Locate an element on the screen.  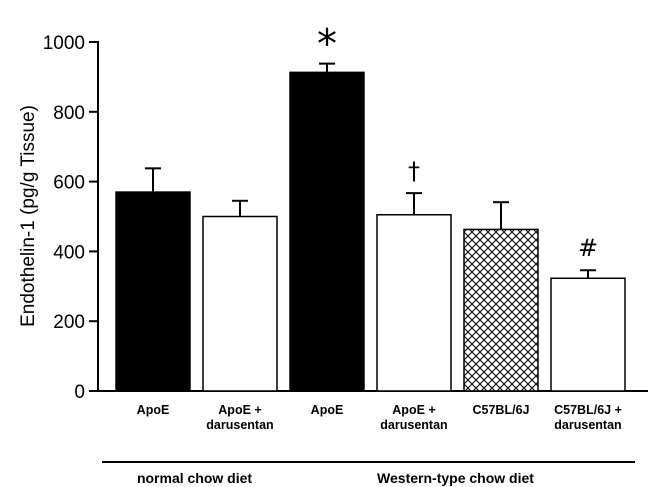
y-tick-label: 600 is located at coordinates (69, 183).